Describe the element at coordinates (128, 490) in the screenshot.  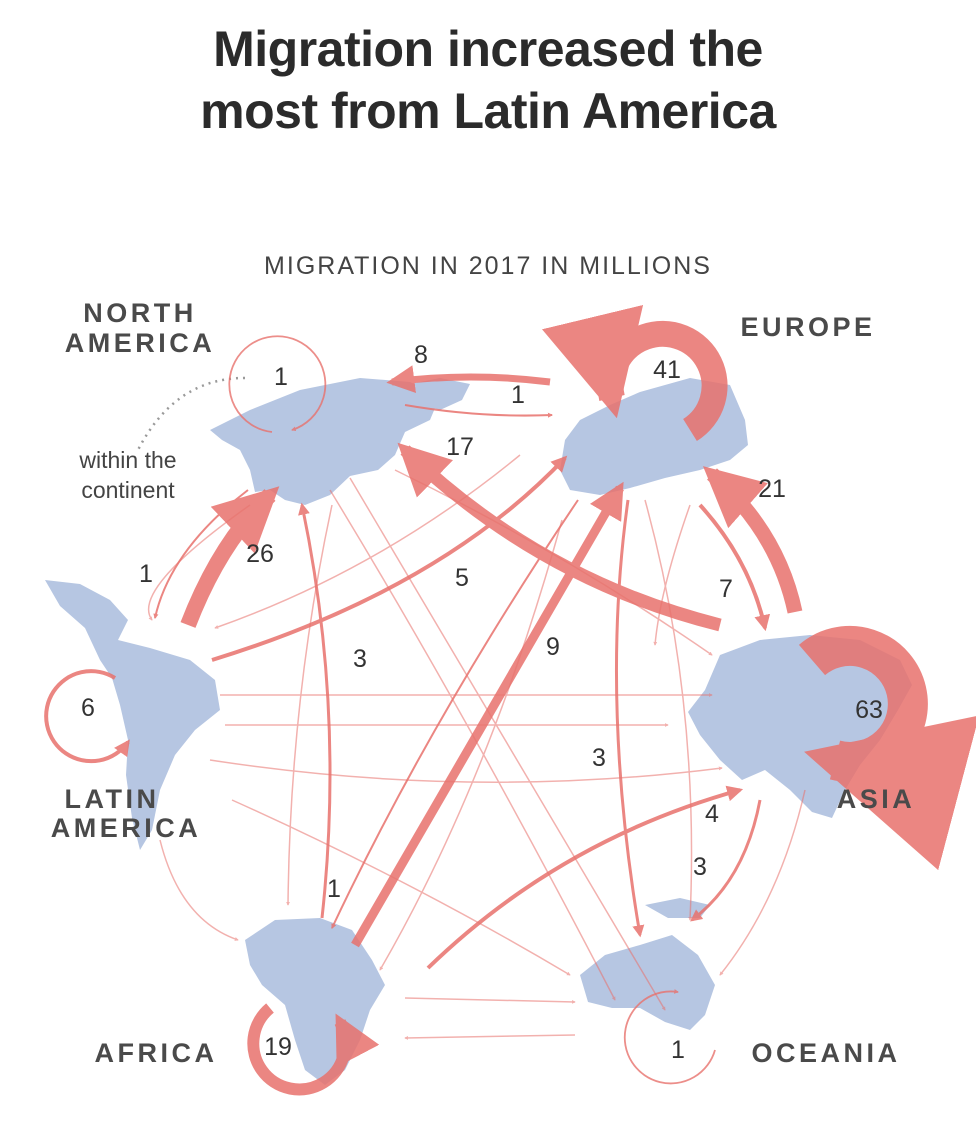
I see `note-line-2: continent` at that location.